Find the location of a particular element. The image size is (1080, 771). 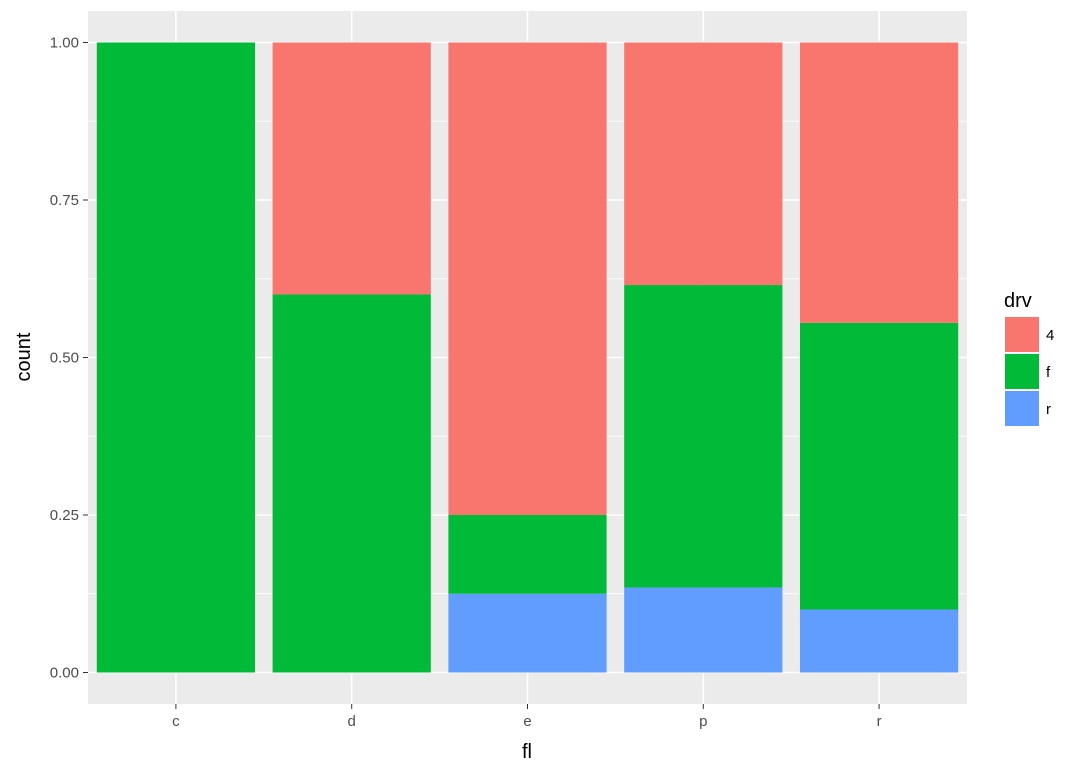

x-tick-label: e is located at coordinates (527, 721).